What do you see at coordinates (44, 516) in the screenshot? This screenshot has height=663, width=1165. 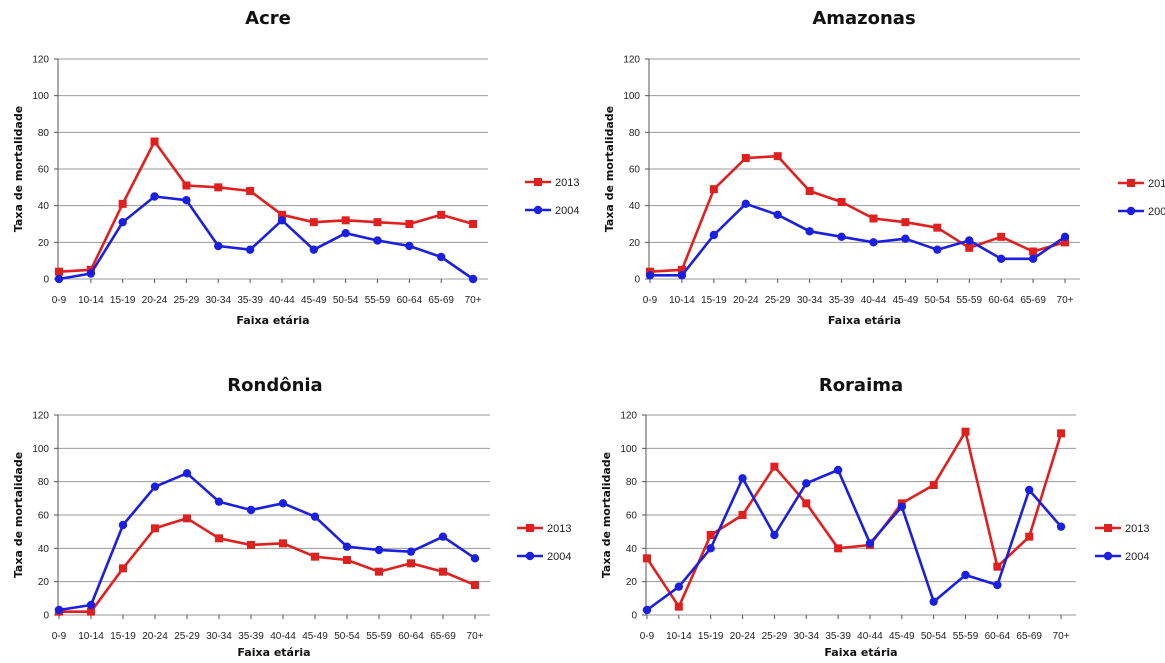 I see `panel-3-y-tick-label: 60` at bounding box center [44, 516].